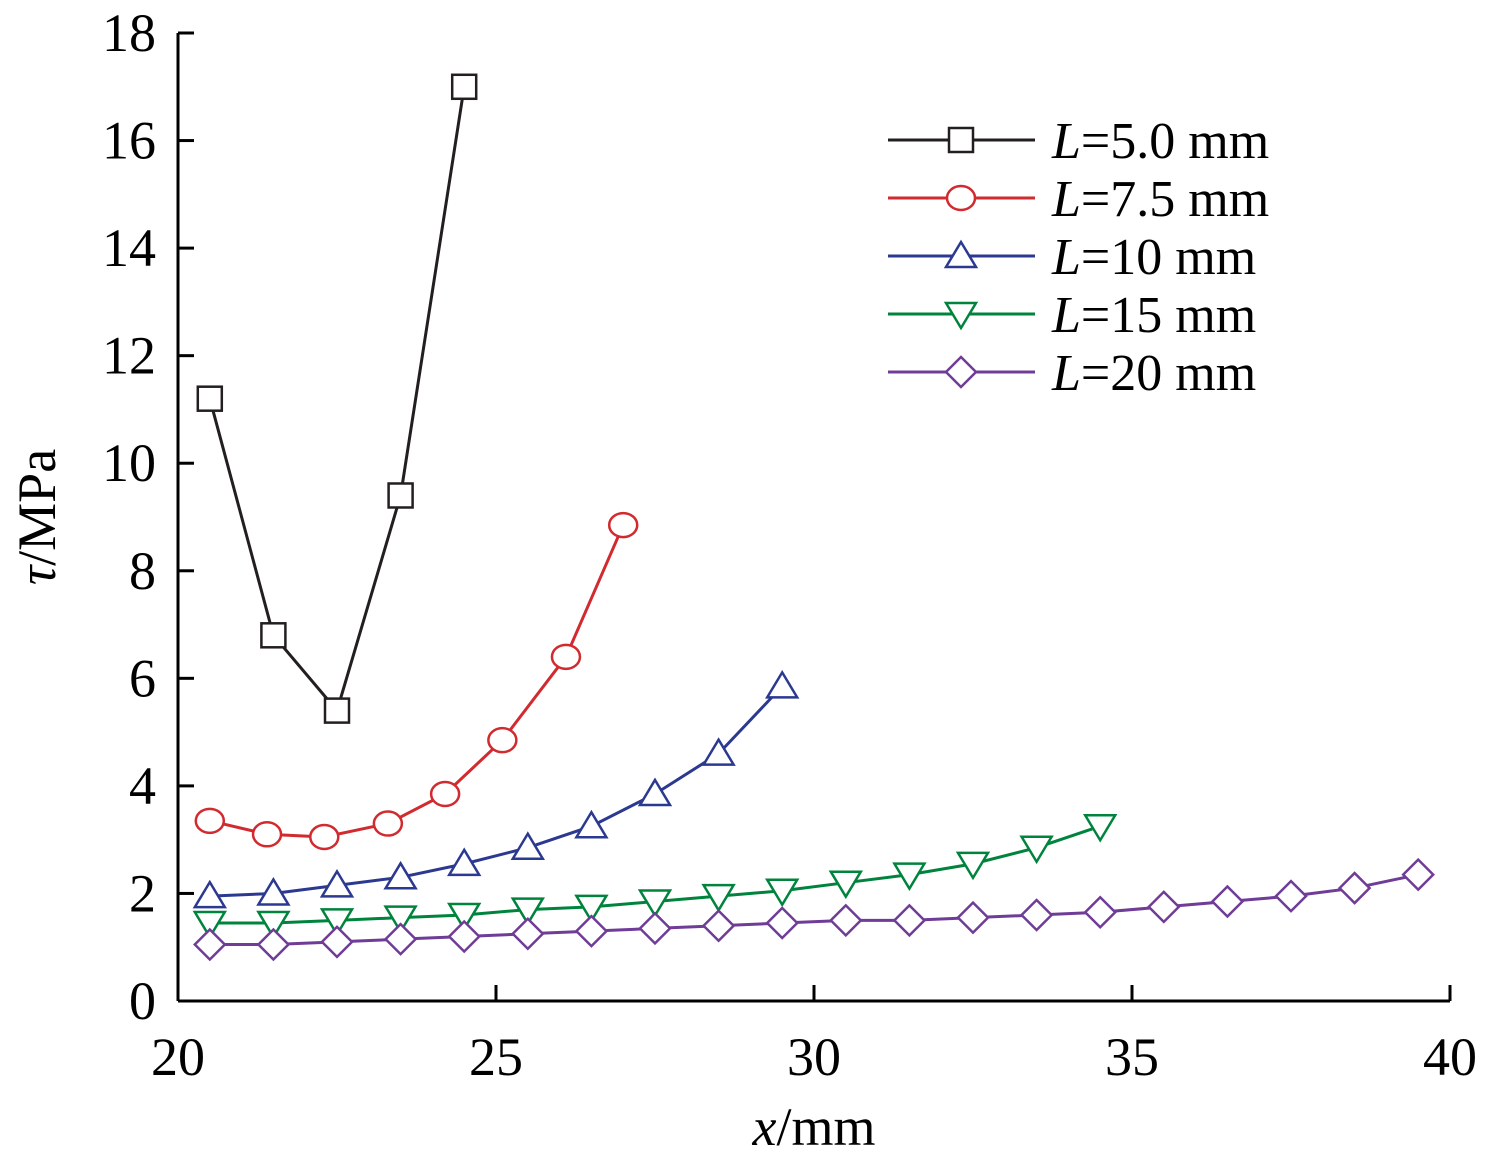 Image resolution: width=1487 pixels, height=1167 pixels. I want to click on y-tick-label: 0, so click(142, 1001).